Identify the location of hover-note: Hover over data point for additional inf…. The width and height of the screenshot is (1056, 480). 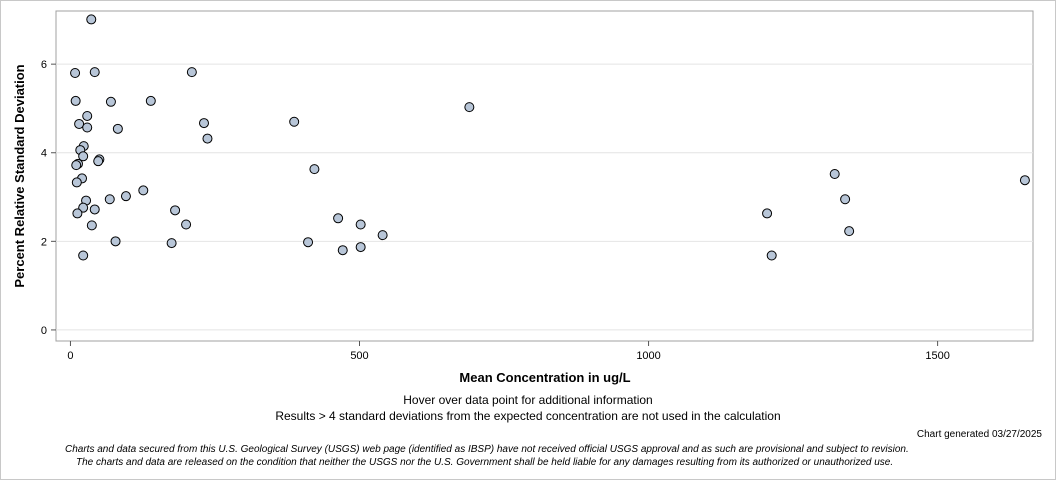
(528, 400).